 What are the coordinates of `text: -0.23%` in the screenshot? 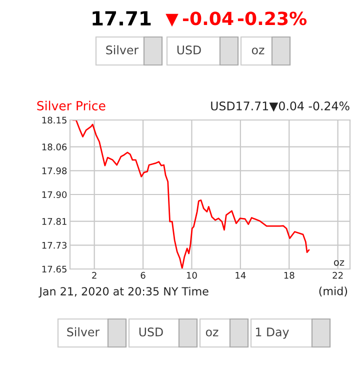 It's located at (272, 19).